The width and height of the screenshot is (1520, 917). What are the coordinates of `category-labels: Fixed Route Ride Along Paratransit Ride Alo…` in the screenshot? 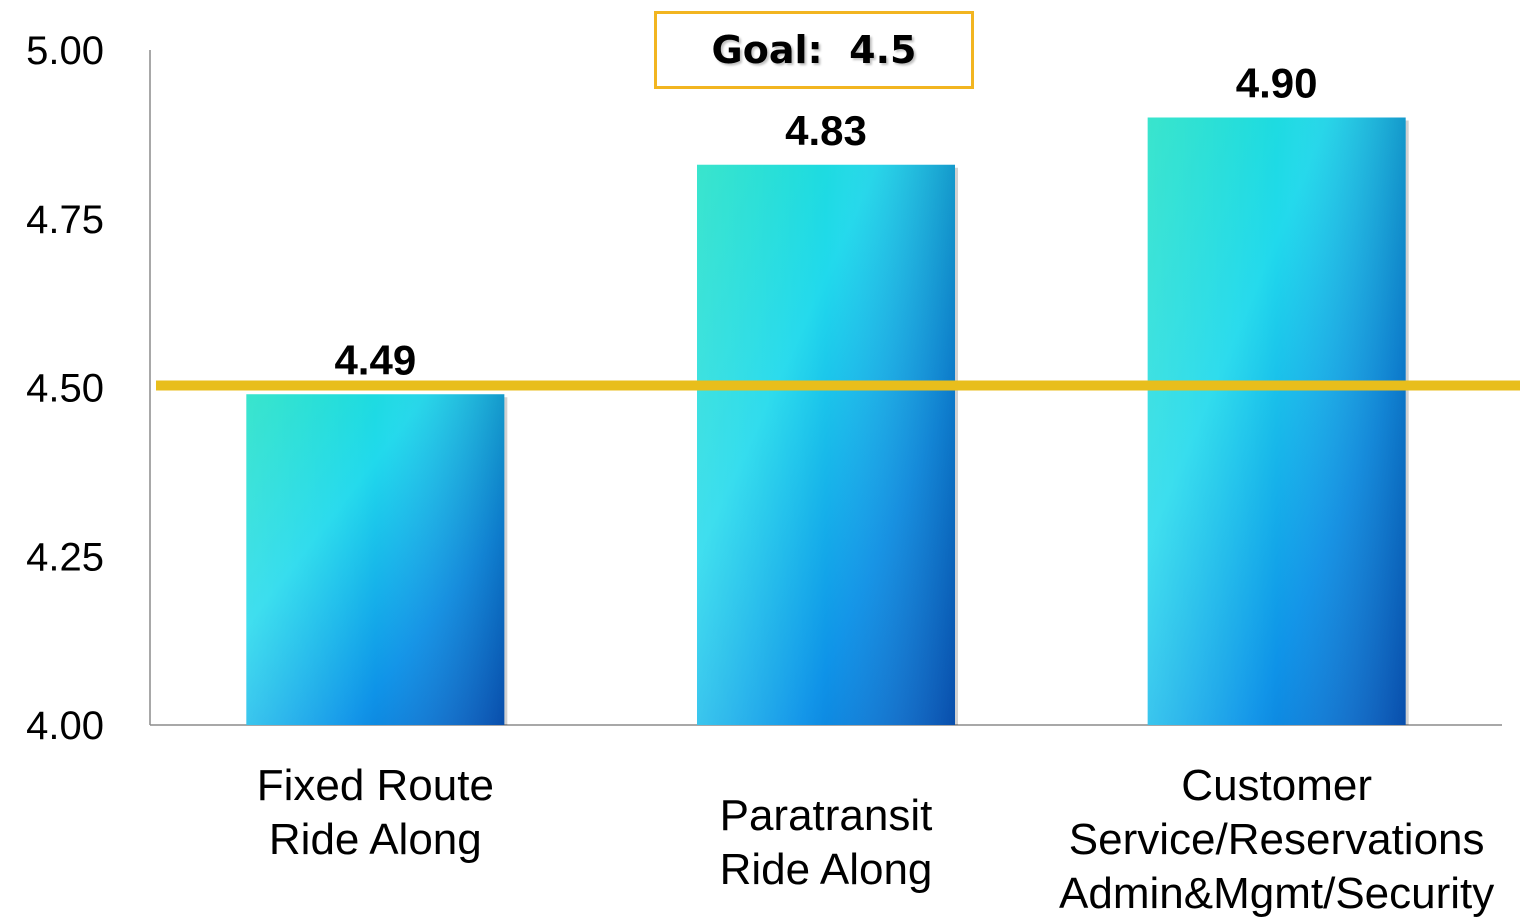 It's located at (876, 839).